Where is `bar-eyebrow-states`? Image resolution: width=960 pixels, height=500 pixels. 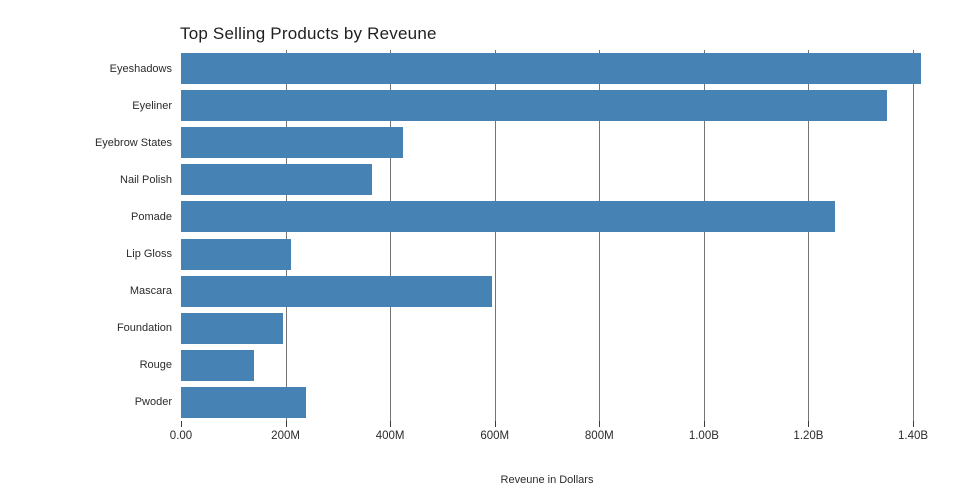
bar-eyebrow-states is located at coordinates (292, 143).